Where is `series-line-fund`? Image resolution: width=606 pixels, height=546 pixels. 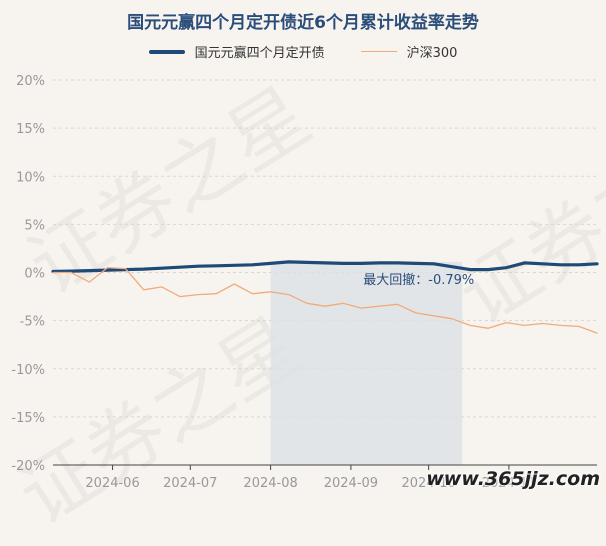
series-line-fund is located at coordinates (325, 267).